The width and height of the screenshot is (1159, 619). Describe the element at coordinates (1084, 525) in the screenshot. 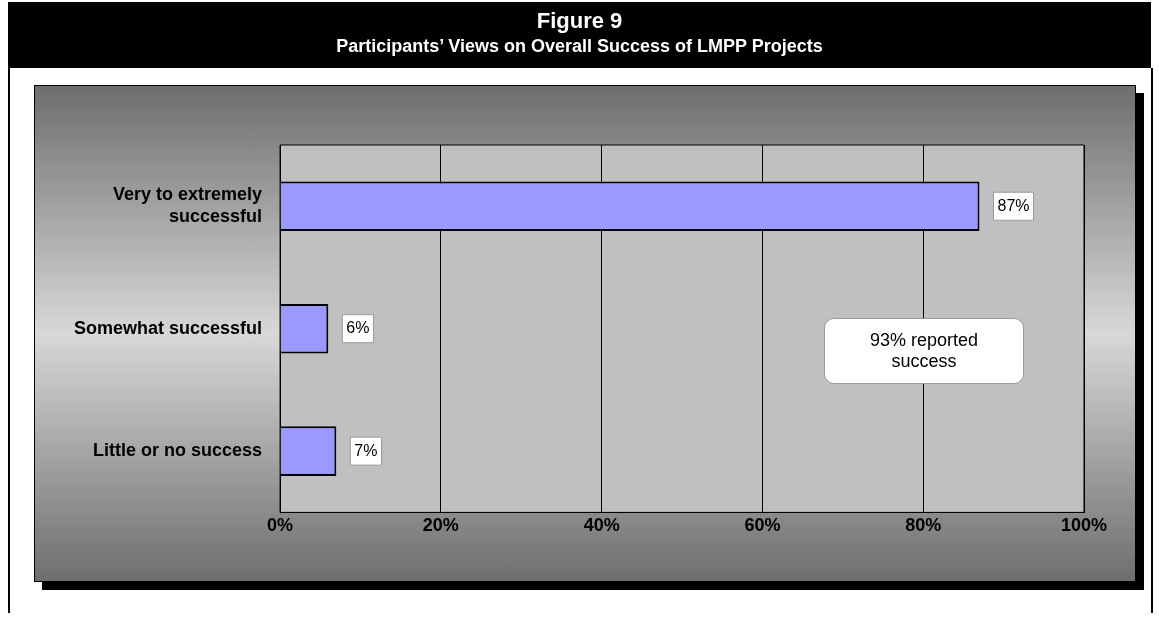

I see `x-tick-label: 100%` at that location.